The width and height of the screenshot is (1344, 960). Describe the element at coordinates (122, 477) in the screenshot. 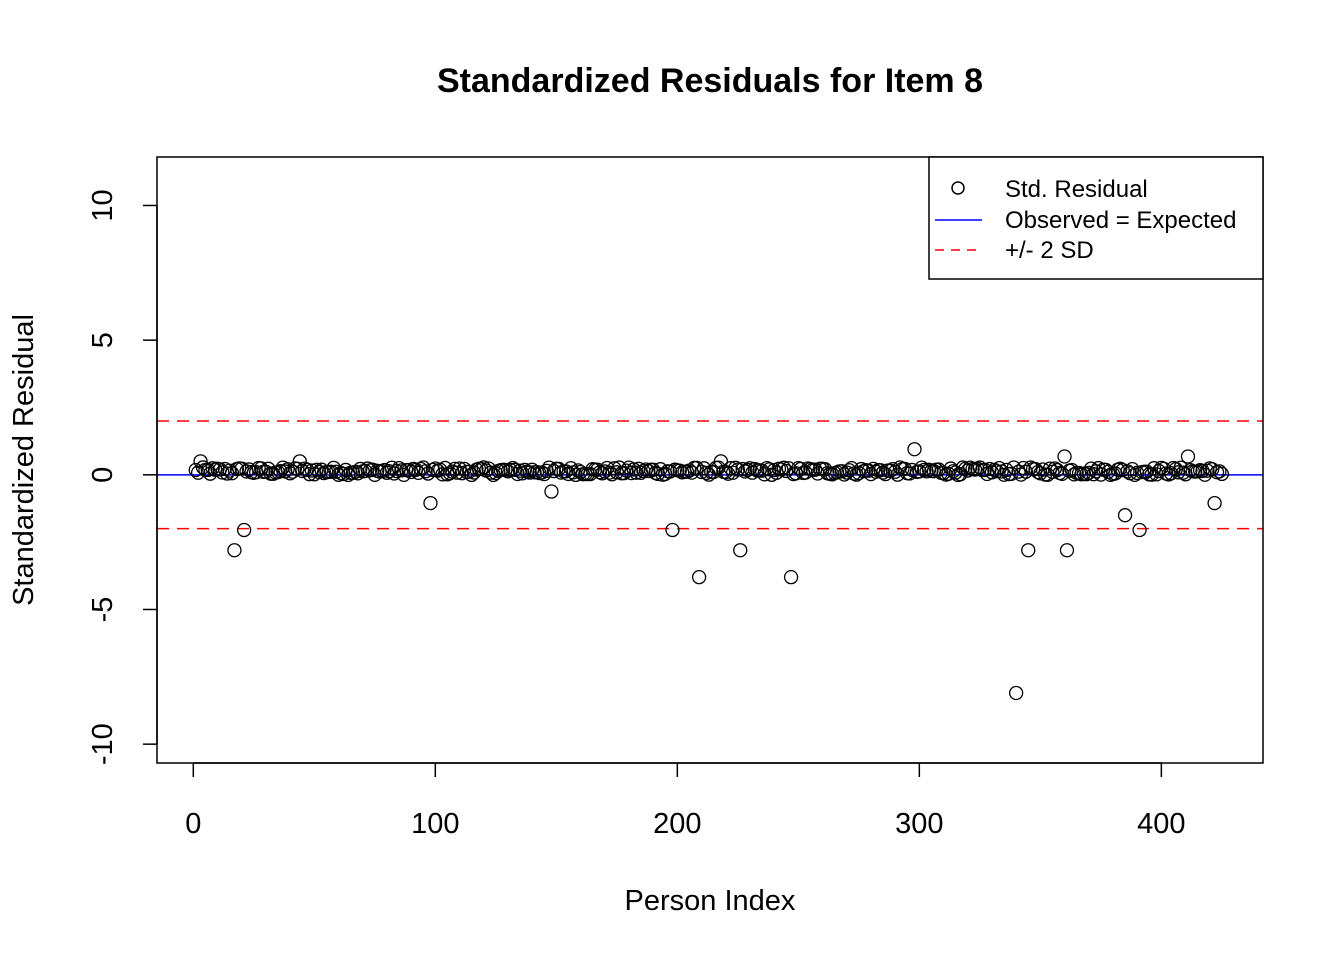

I see `y-axis: -10 -5 0 5 10` at that location.